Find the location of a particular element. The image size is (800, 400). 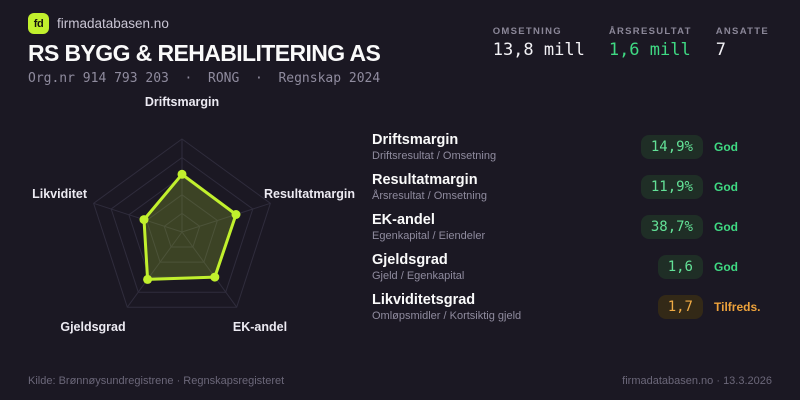

stat-ansatte: ANSATTE 7 is located at coordinates (742, 43).